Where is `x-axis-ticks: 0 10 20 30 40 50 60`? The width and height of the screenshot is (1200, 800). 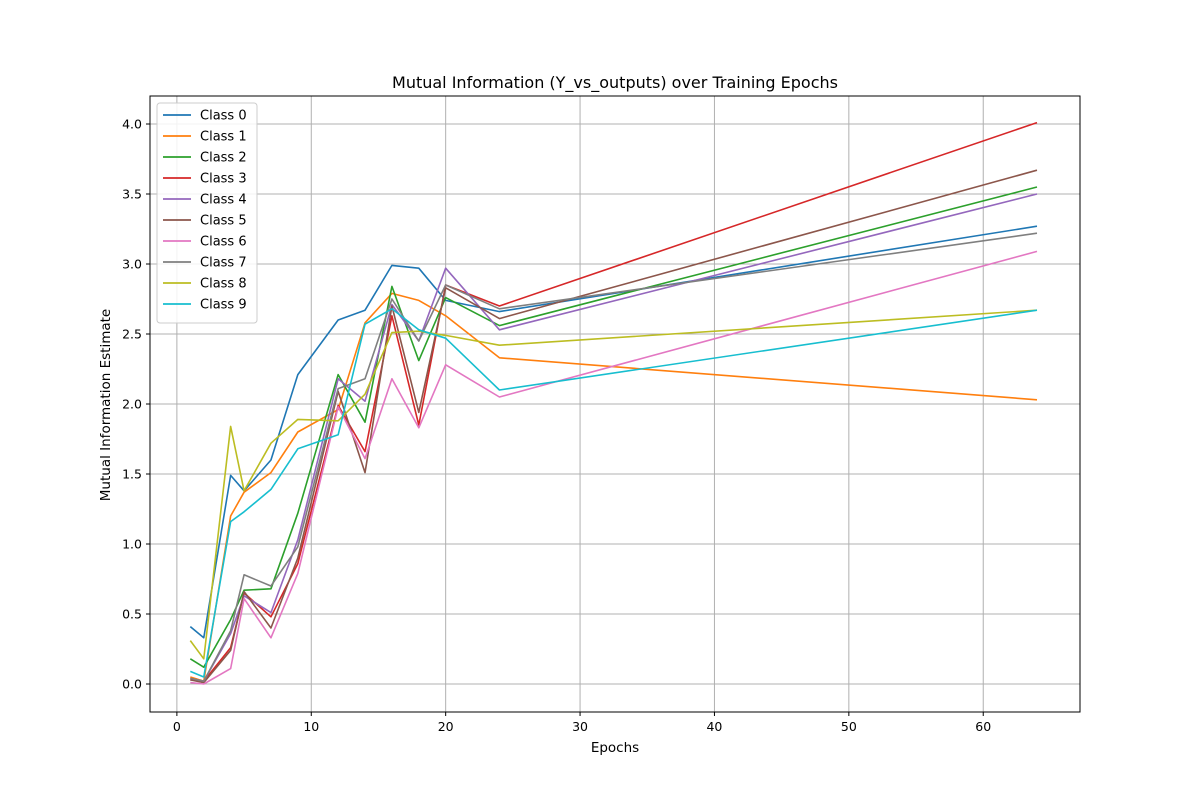
x-axis-ticks: 0 10 20 30 40 50 60 is located at coordinates (582, 723).